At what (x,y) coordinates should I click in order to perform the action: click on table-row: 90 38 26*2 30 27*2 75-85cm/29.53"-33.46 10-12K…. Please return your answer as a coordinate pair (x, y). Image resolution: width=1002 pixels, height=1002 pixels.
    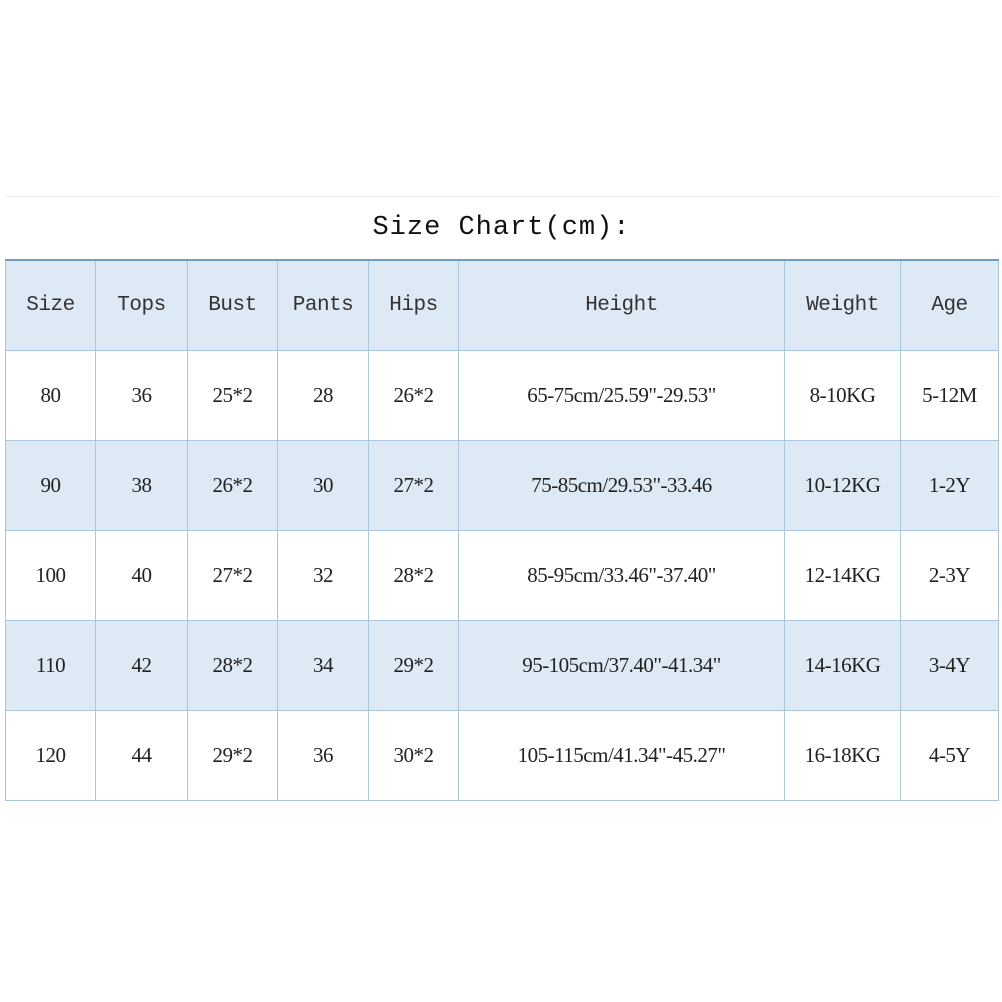
    Looking at the image, I should click on (502, 485).